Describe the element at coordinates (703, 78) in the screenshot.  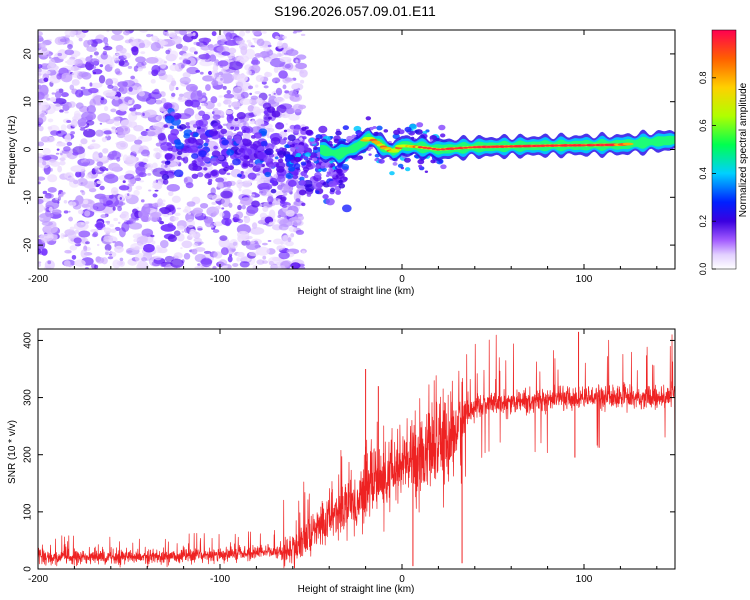
I see `colorbar-tick-label: 0.8` at that location.